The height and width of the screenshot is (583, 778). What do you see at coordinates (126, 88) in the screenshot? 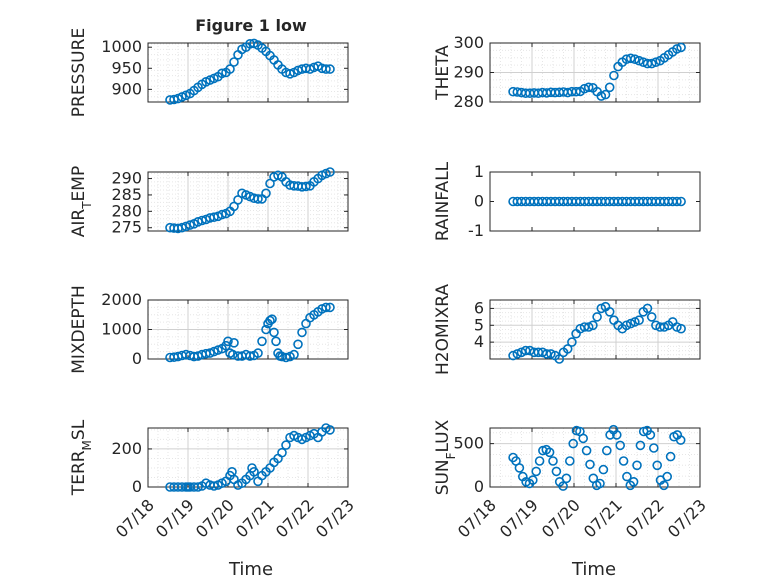
I see `y-tick-label: 900` at bounding box center [126, 88].